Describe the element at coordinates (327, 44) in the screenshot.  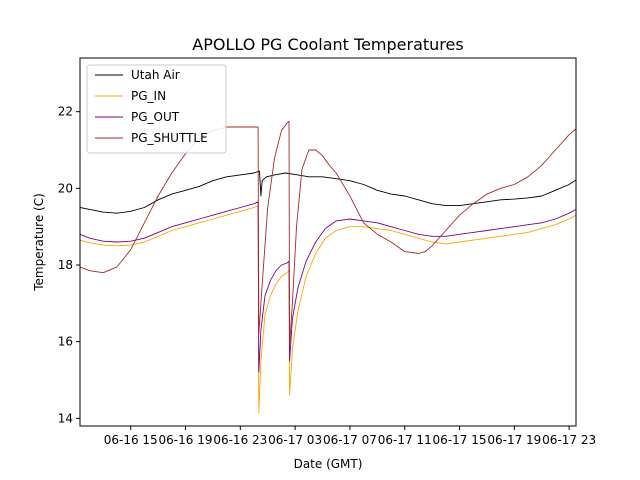
I see `chart-title: APOLLO PG Coolant Temperatures` at that location.